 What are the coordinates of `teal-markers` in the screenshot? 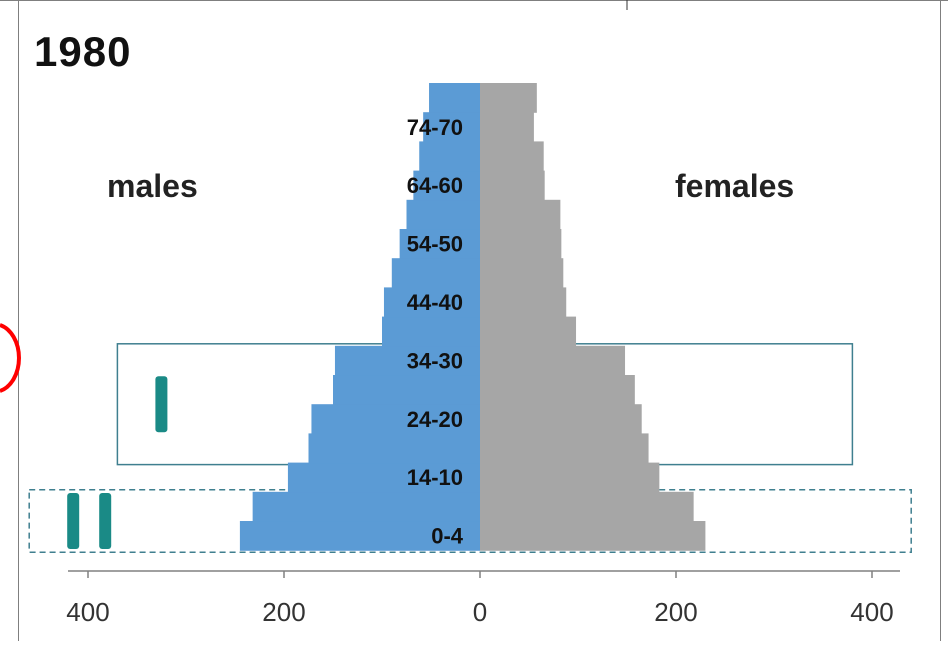 It's located at (117, 462).